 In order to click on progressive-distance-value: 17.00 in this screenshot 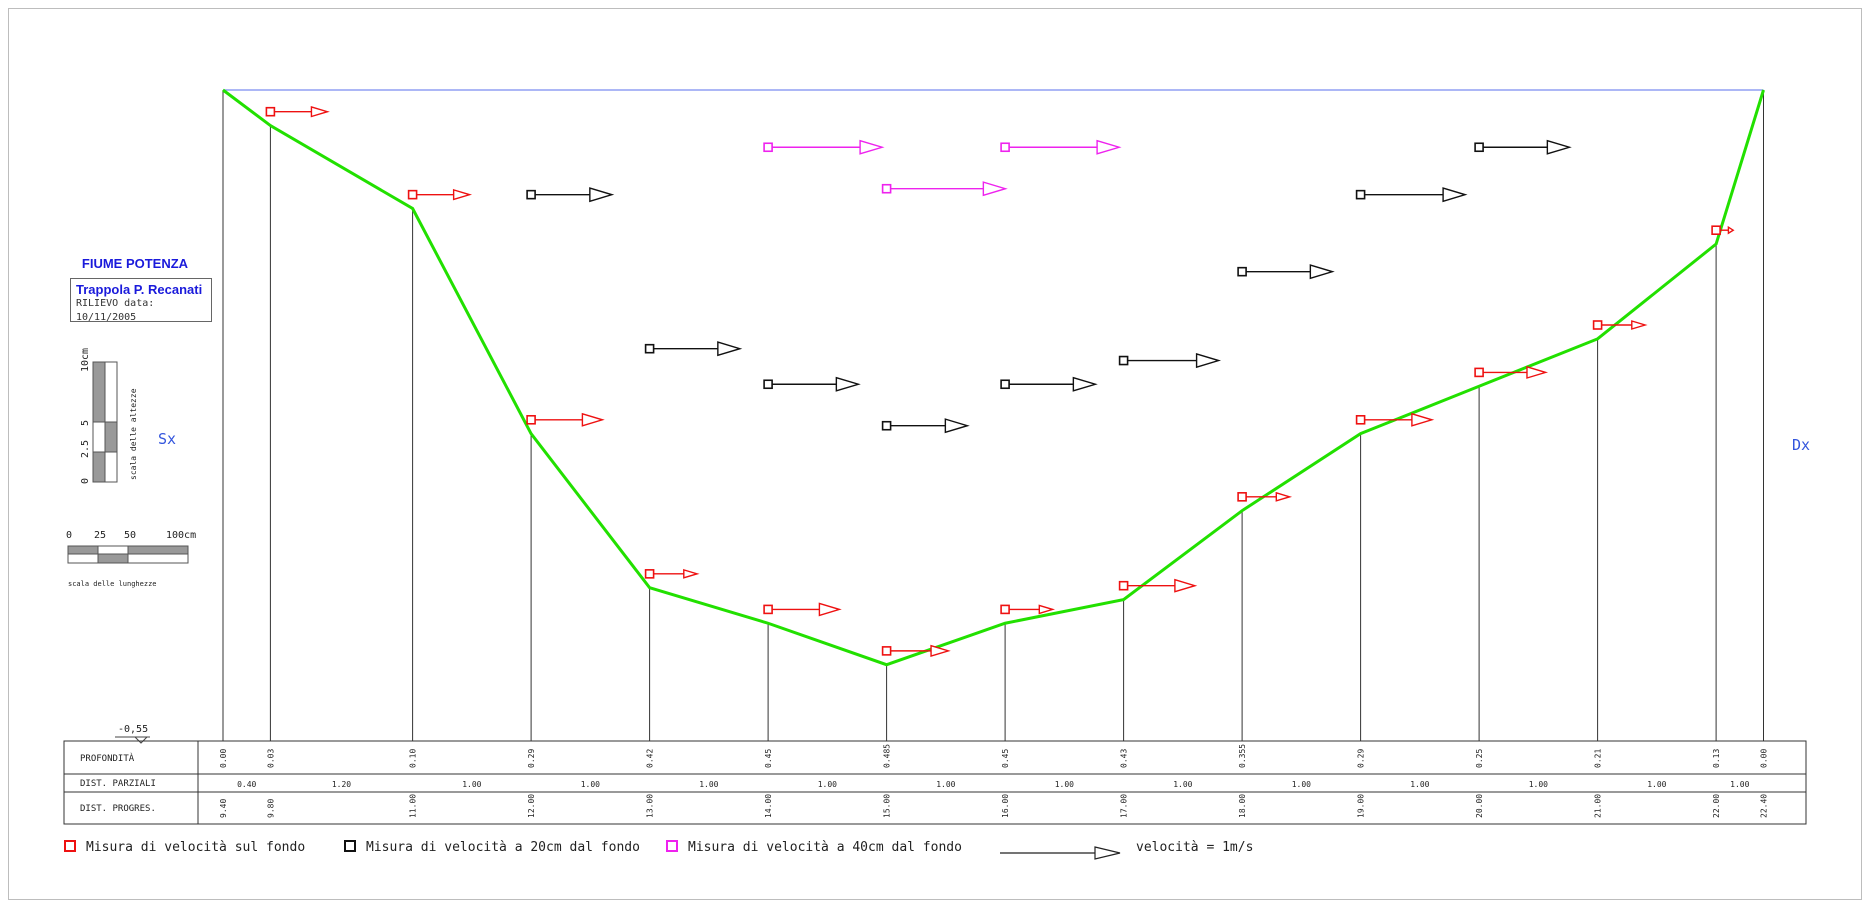, I will do `click(1124, 806)`.